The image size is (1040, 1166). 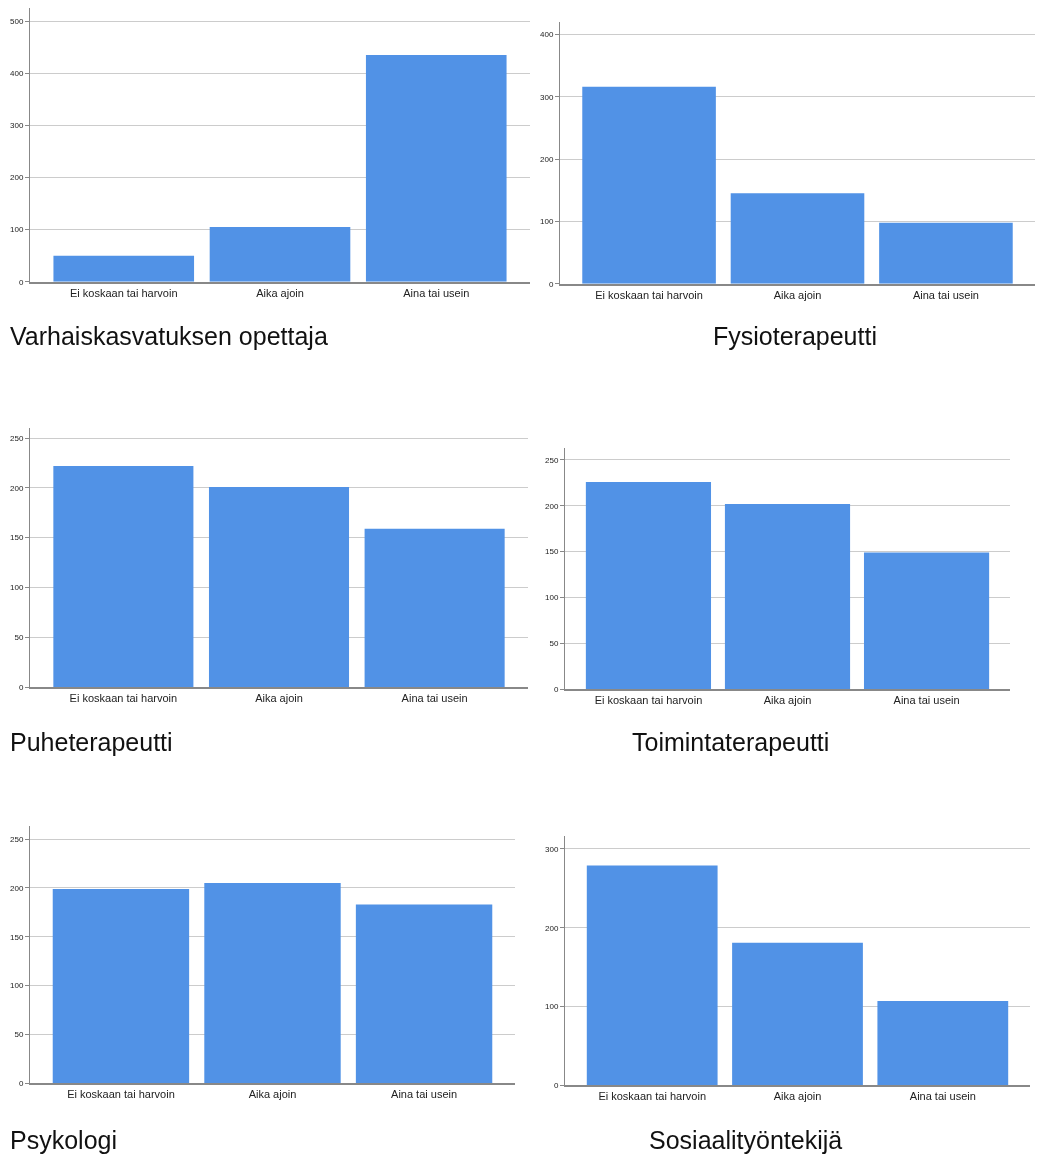 I want to click on y-tick-label: 500, so click(x=17, y=21).